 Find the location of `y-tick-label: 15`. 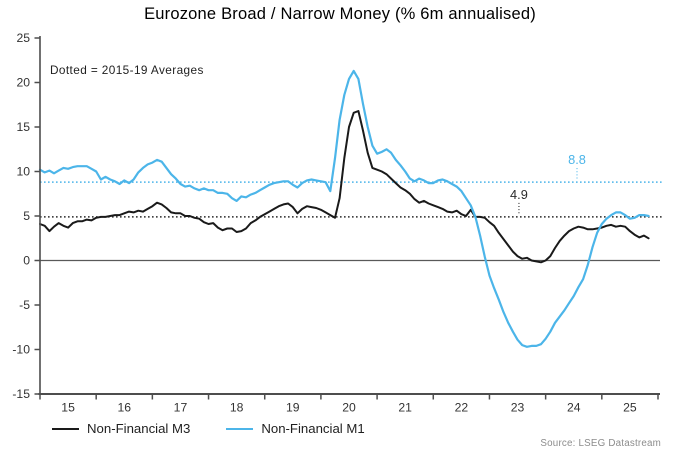

y-tick-label: 15 is located at coordinates (23, 127).